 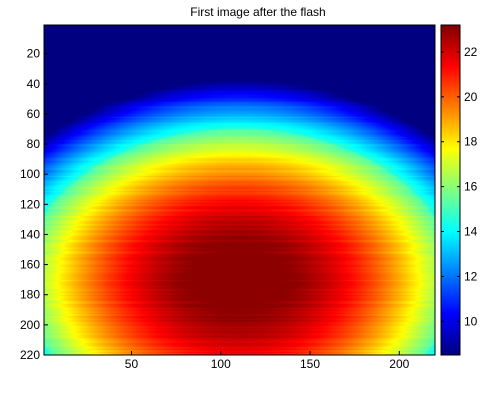 What do you see at coordinates (30, 204) in the screenshot?
I see `y-tick-label: 120` at bounding box center [30, 204].